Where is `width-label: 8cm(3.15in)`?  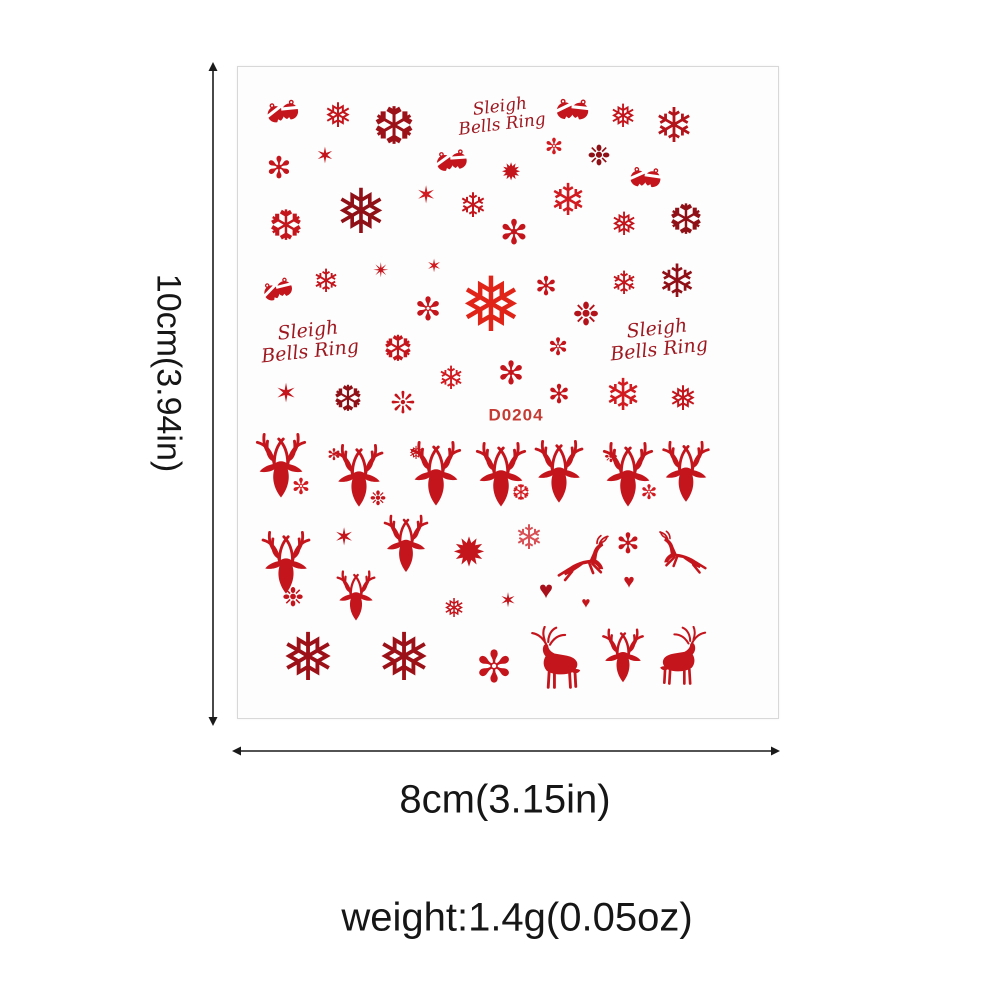
width-label: 8cm(3.15in) is located at coordinates (505, 799).